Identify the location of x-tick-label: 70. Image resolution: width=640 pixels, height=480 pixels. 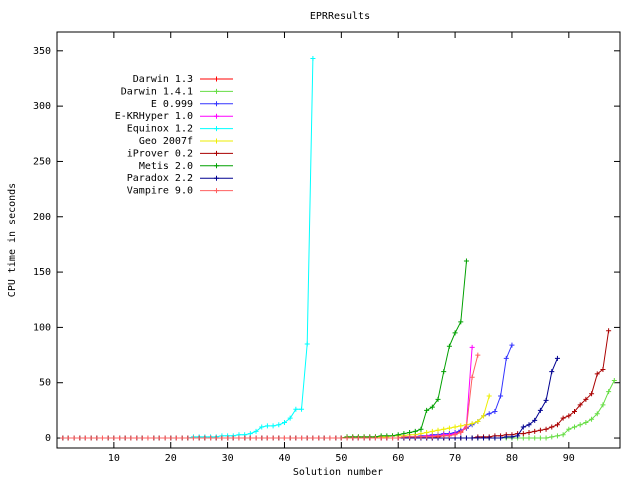
(455, 458).